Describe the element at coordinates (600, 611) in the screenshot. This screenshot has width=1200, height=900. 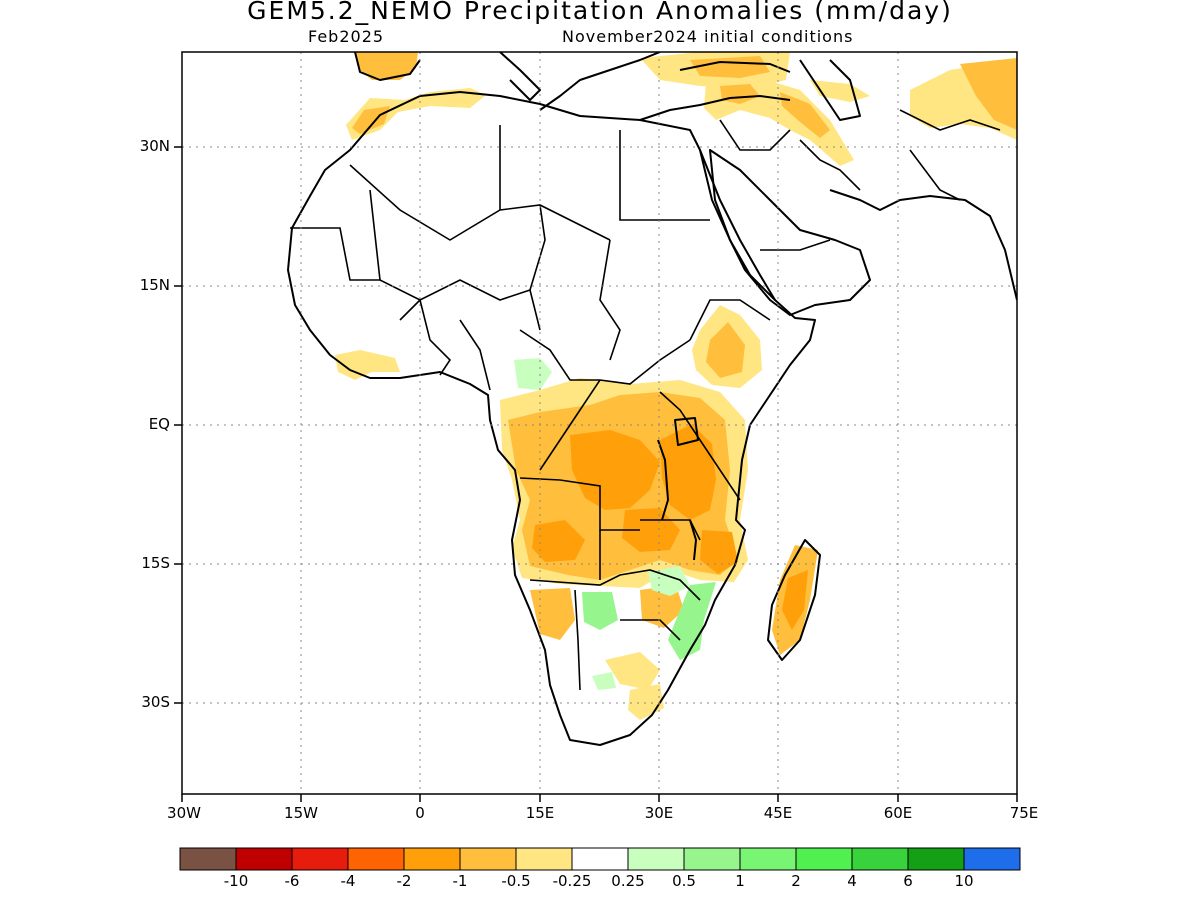
I see `anomaly-namibia-wet` at that location.